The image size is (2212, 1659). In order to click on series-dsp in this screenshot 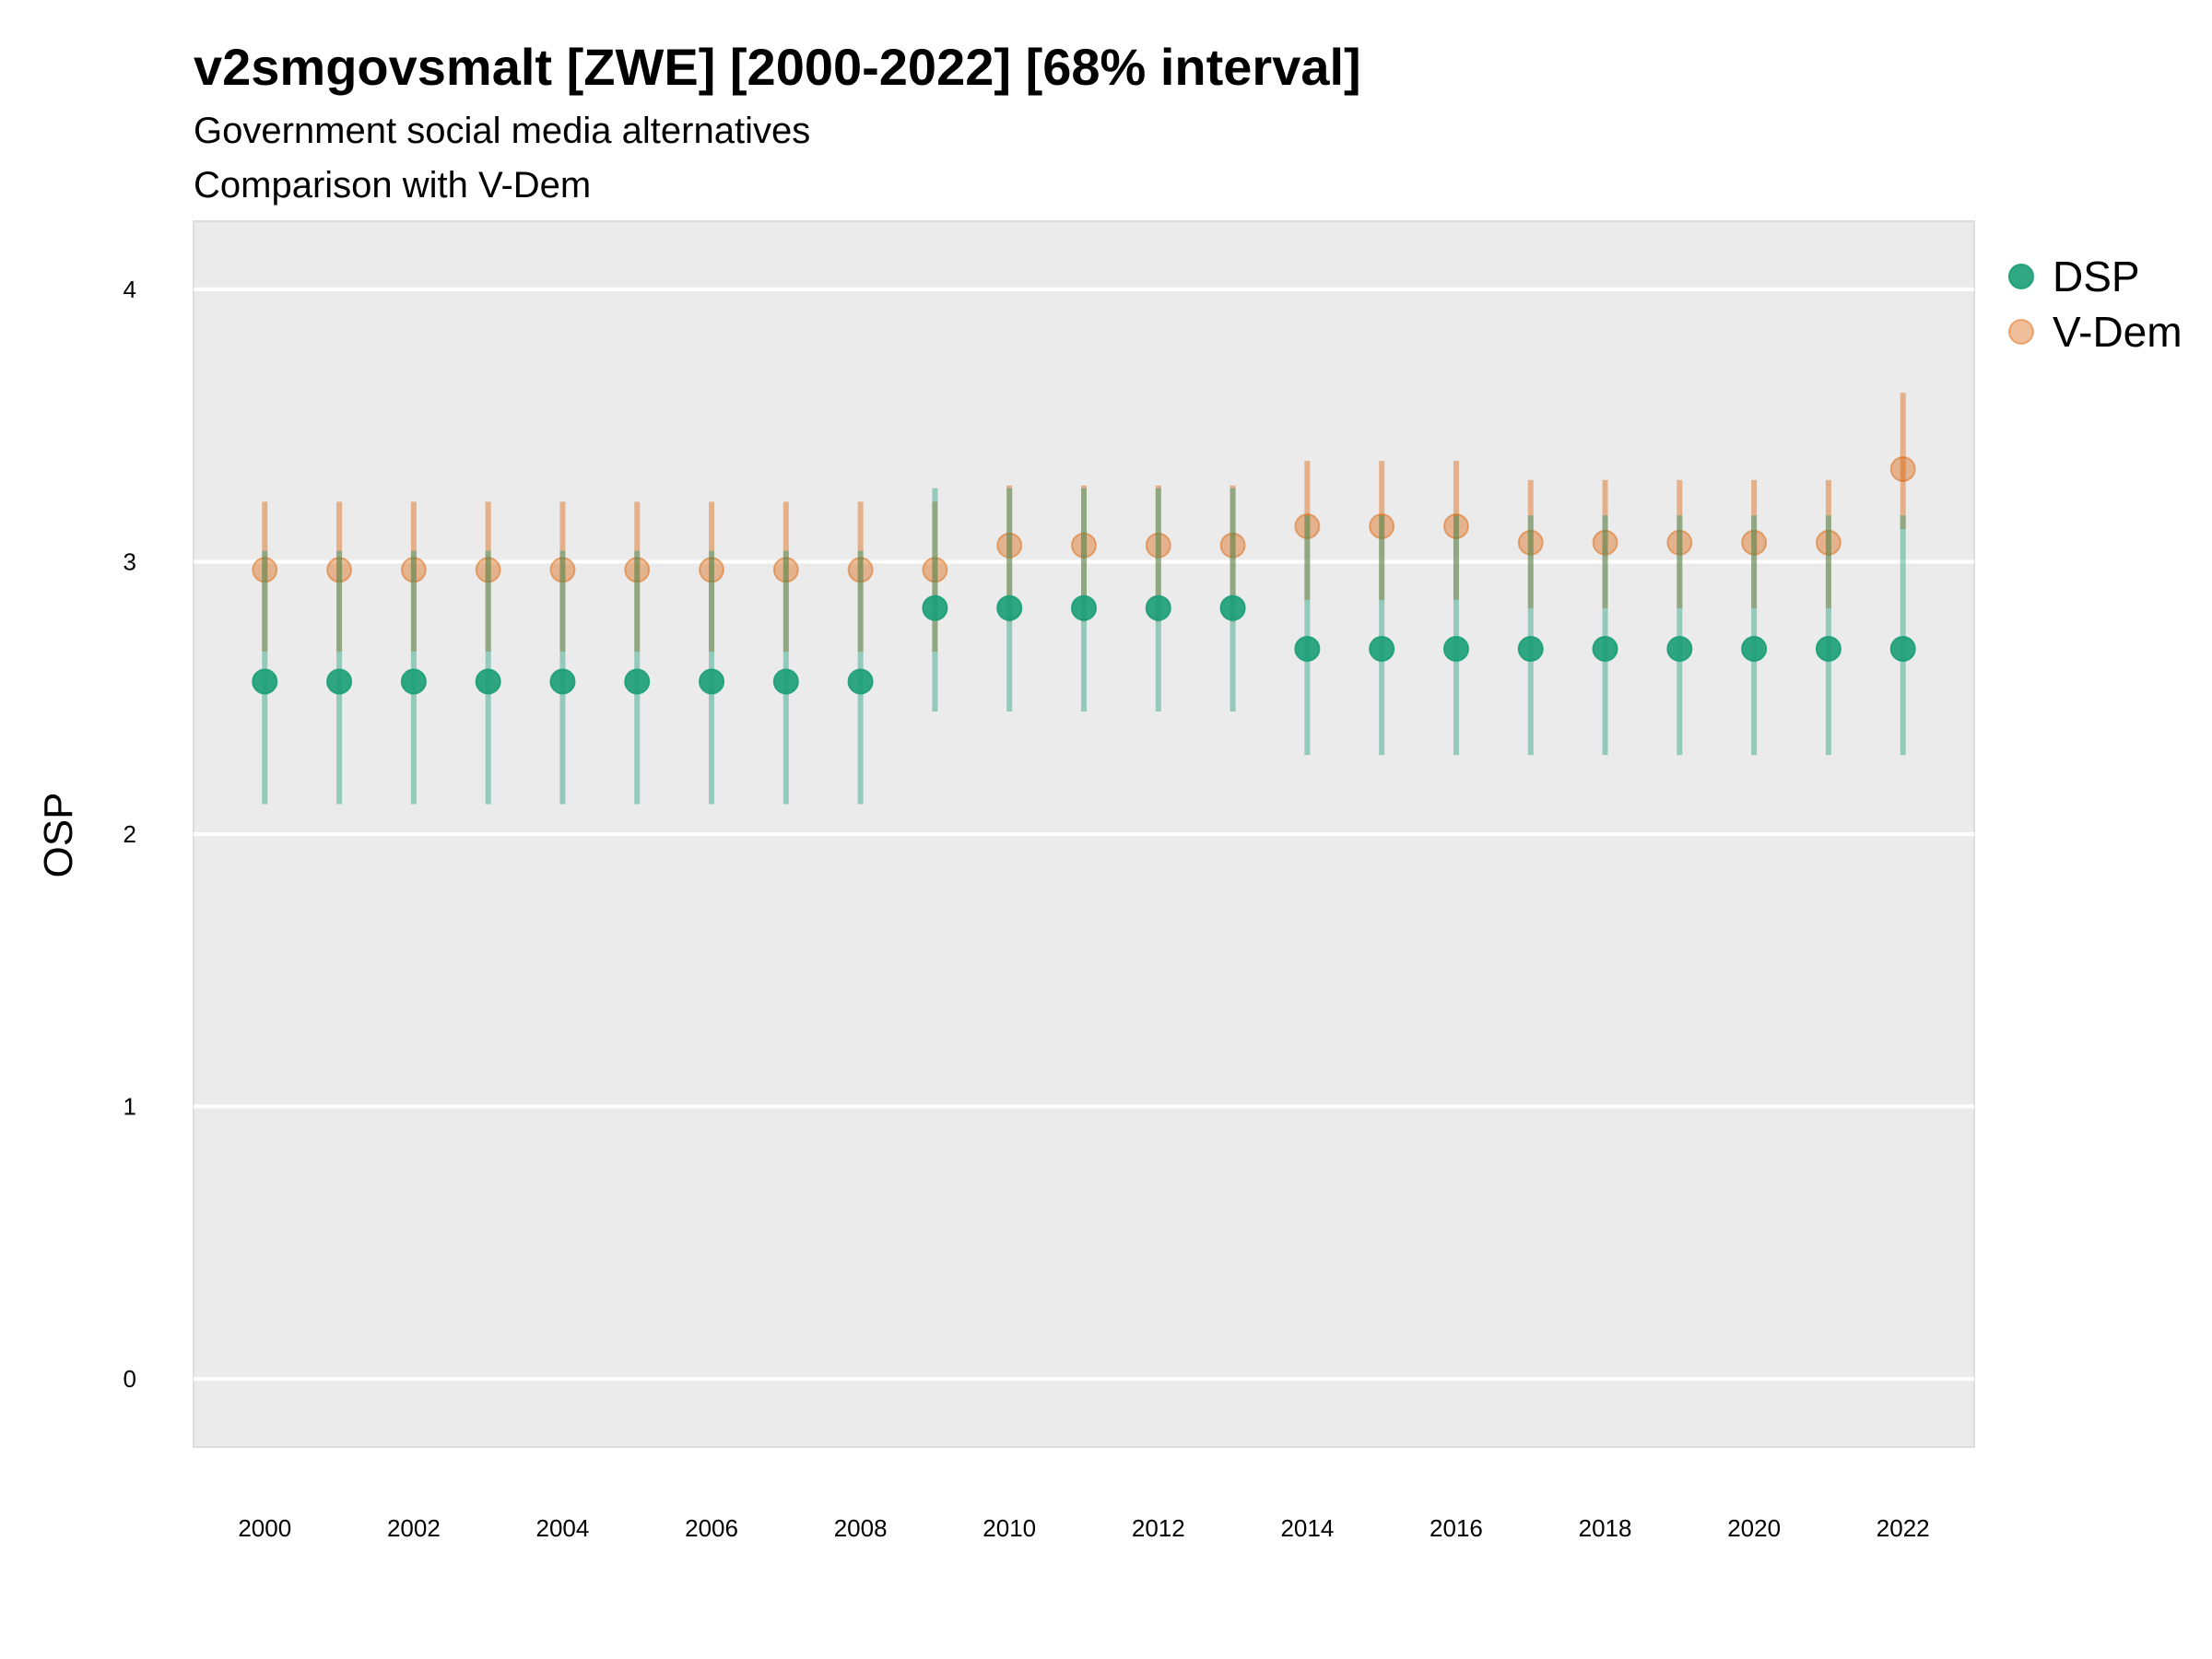, I will do `click(1084, 646)`.